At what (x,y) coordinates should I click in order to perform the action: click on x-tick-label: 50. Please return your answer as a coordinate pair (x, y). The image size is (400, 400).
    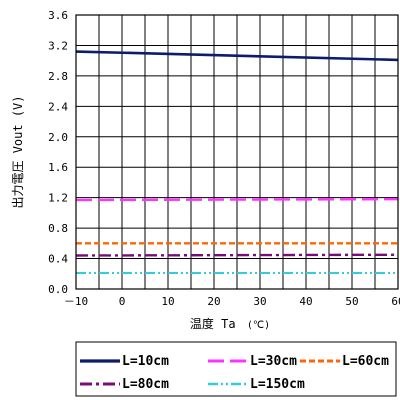
    Looking at the image, I should click on (351, 301).